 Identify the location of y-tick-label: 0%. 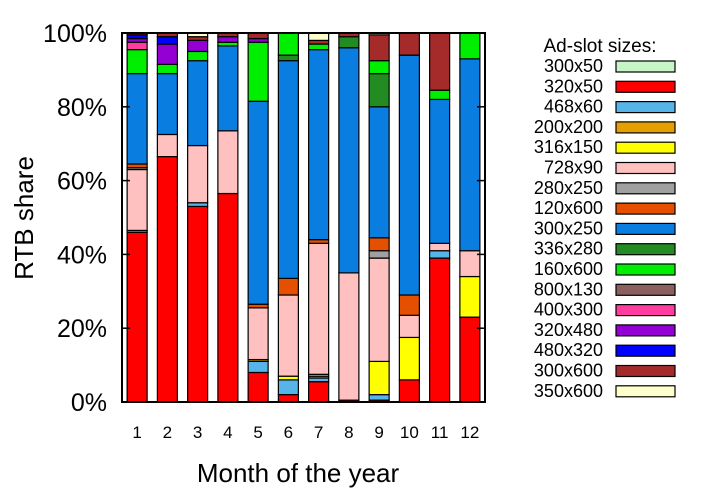
(89, 403).